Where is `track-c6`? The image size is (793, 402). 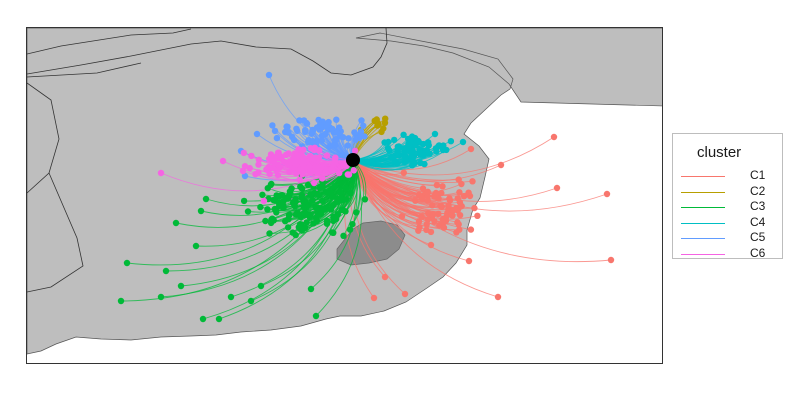
track-c6 is located at coordinates (288, 168).